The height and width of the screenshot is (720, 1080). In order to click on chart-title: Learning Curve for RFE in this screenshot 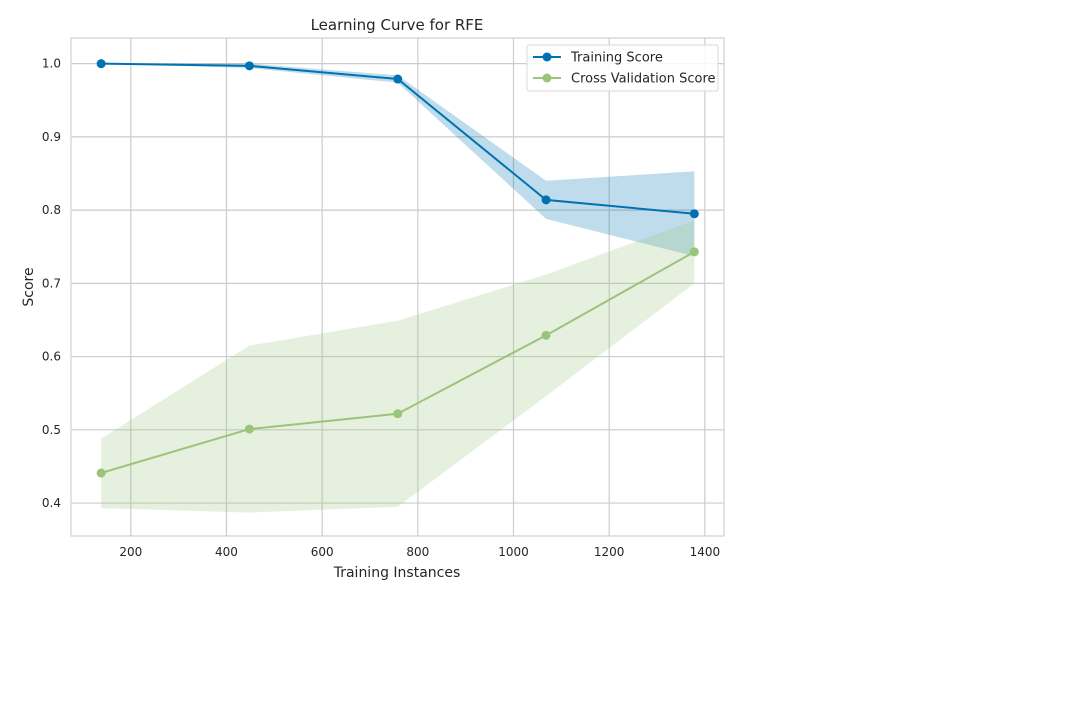, I will do `click(397, 25)`.